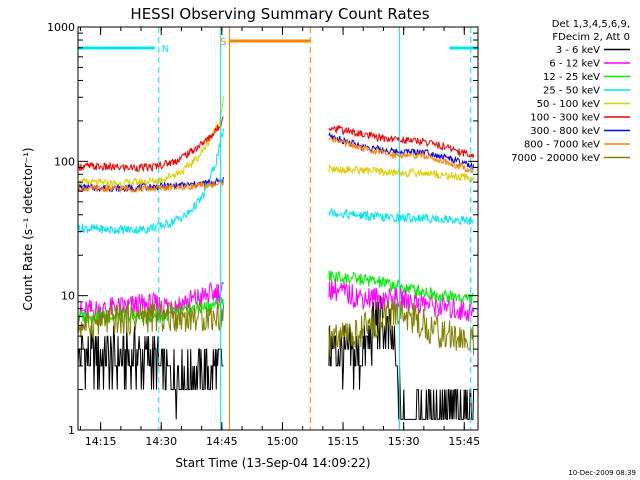 This screenshot has width=640, height=480. Describe the element at coordinates (602, 473) in the screenshot. I see `generation-timestamp: 10-Dec-2009 08:39` at that location.